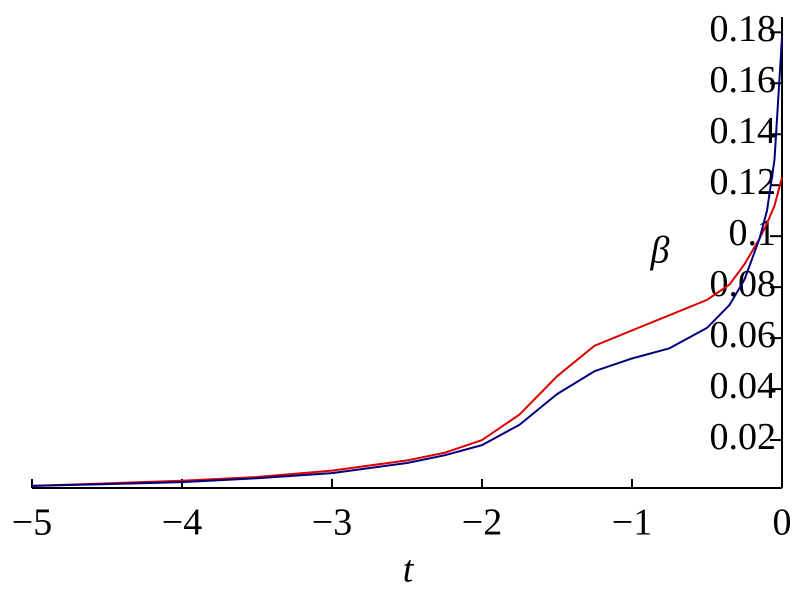 This screenshot has height=600, width=800. What do you see at coordinates (660, 251) in the screenshot?
I see `y-axis-label: β` at bounding box center [660, 251].